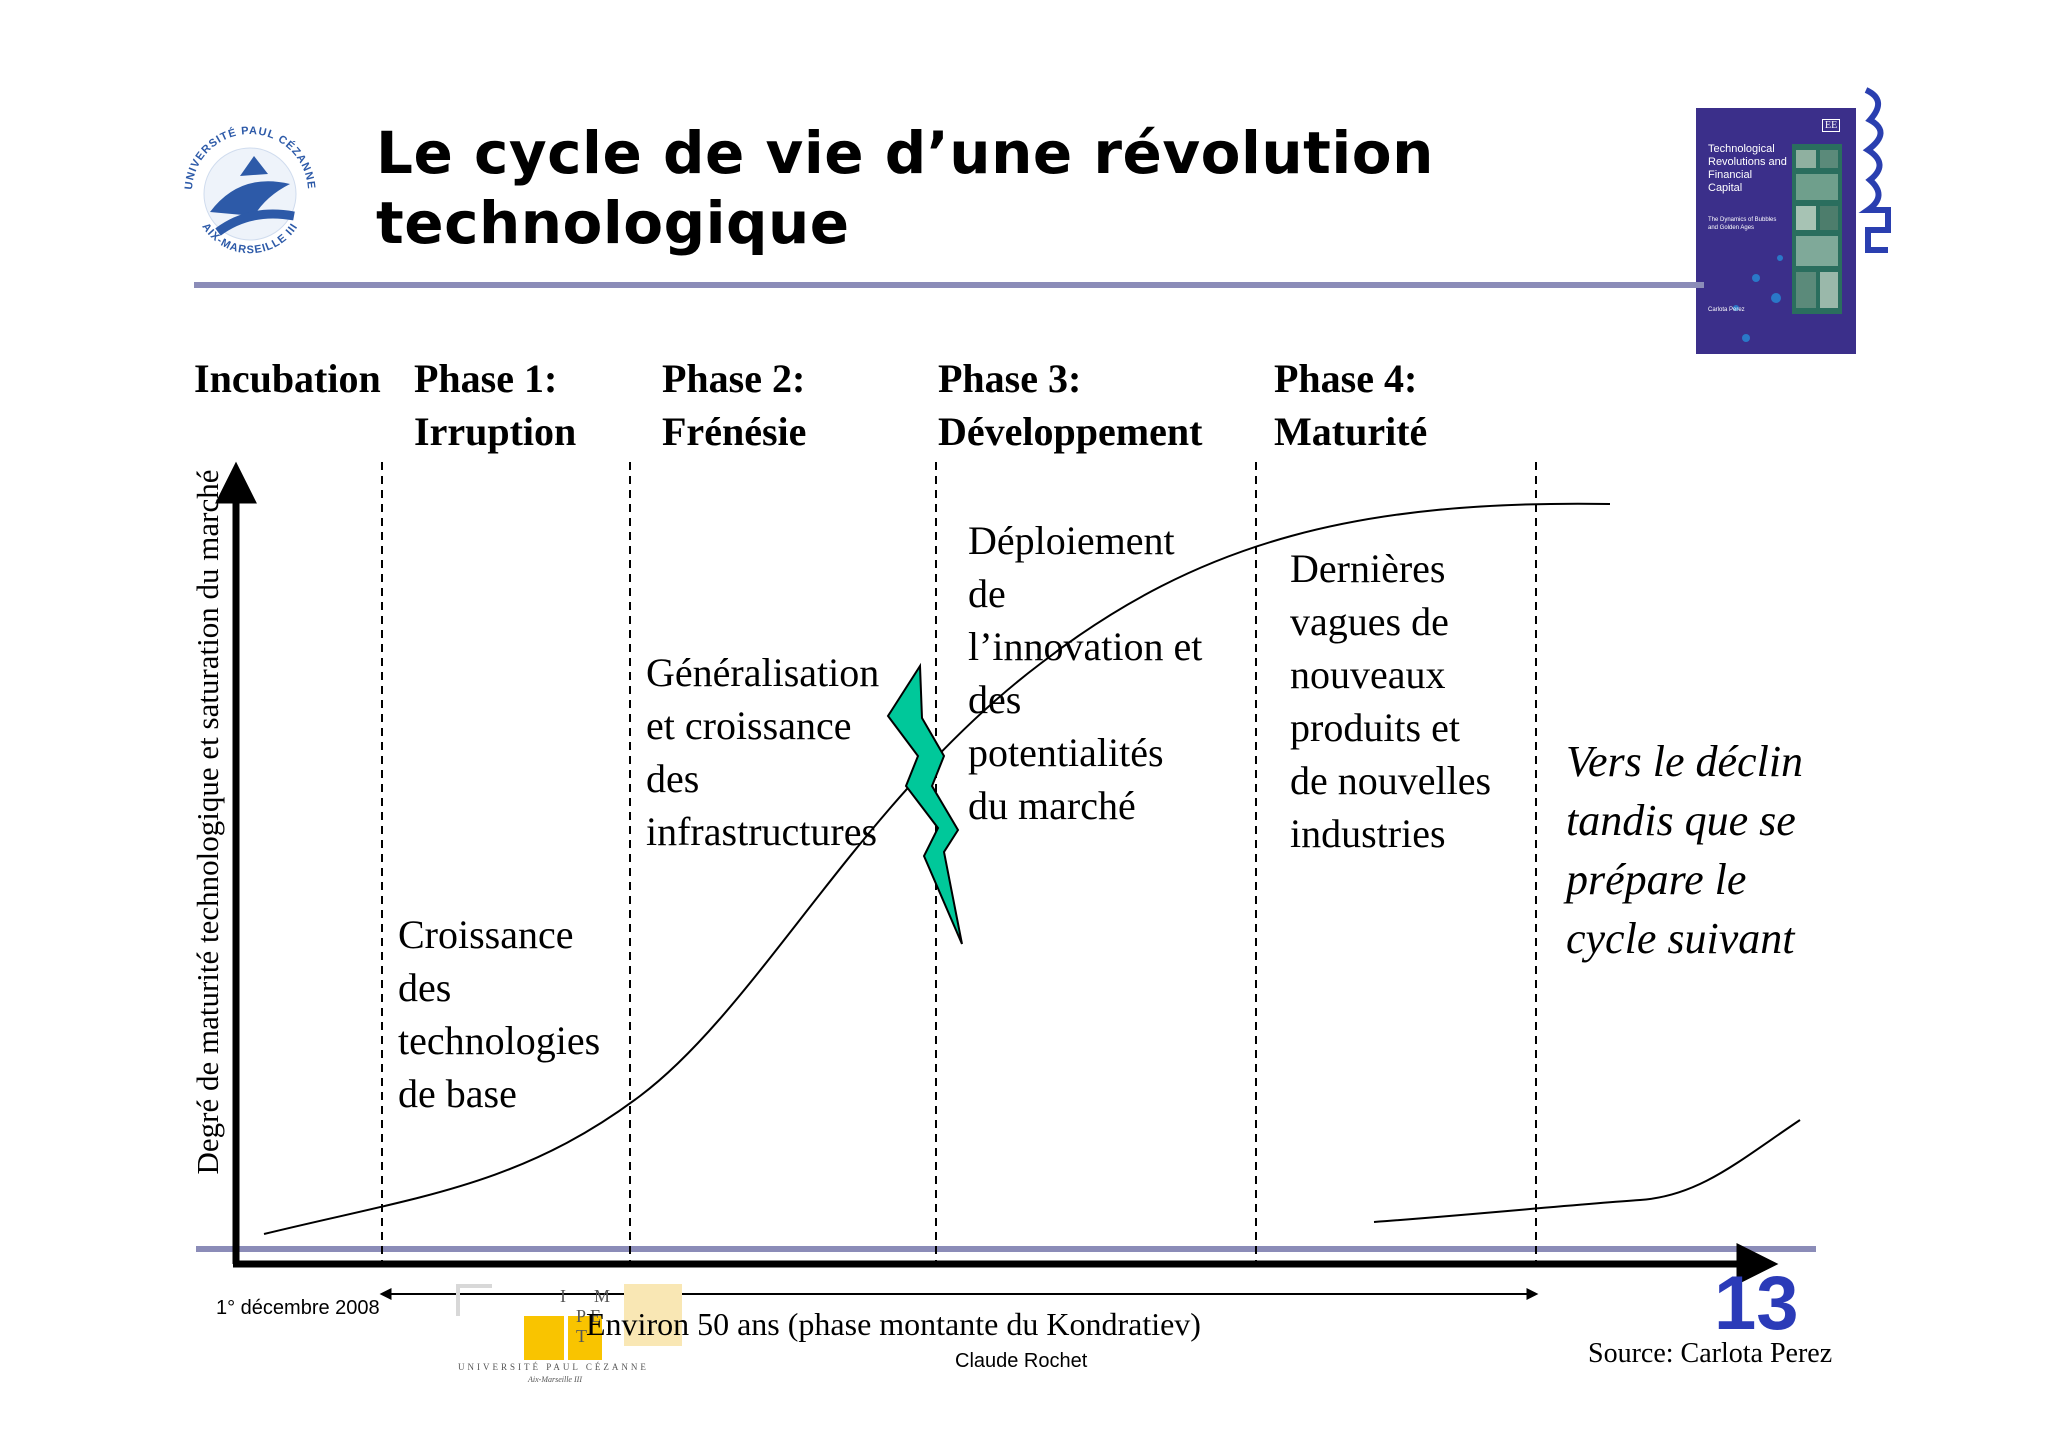 This screenshot has height=1448, width=2048. I want to click on phase-header-line1: Incubation, so click(287, 378).